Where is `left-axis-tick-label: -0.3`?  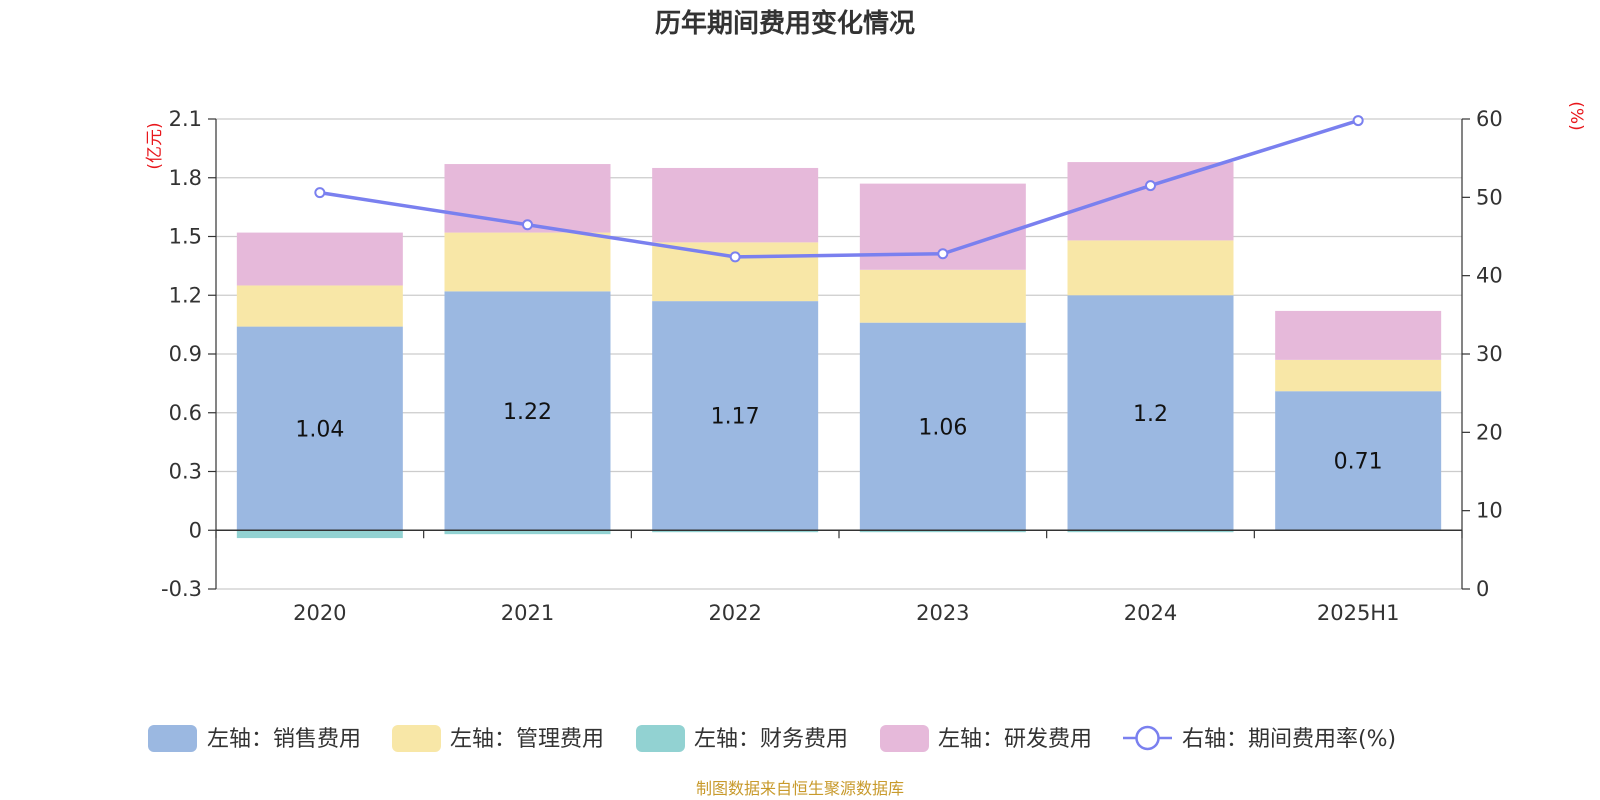 left-axis-tick-label: -0.3 is located at coordinates (181, 589).